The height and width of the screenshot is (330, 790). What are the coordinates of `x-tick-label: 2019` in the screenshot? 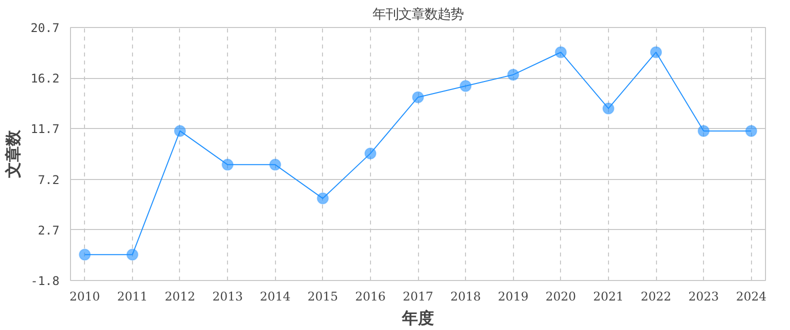 It's located at (513, 297).